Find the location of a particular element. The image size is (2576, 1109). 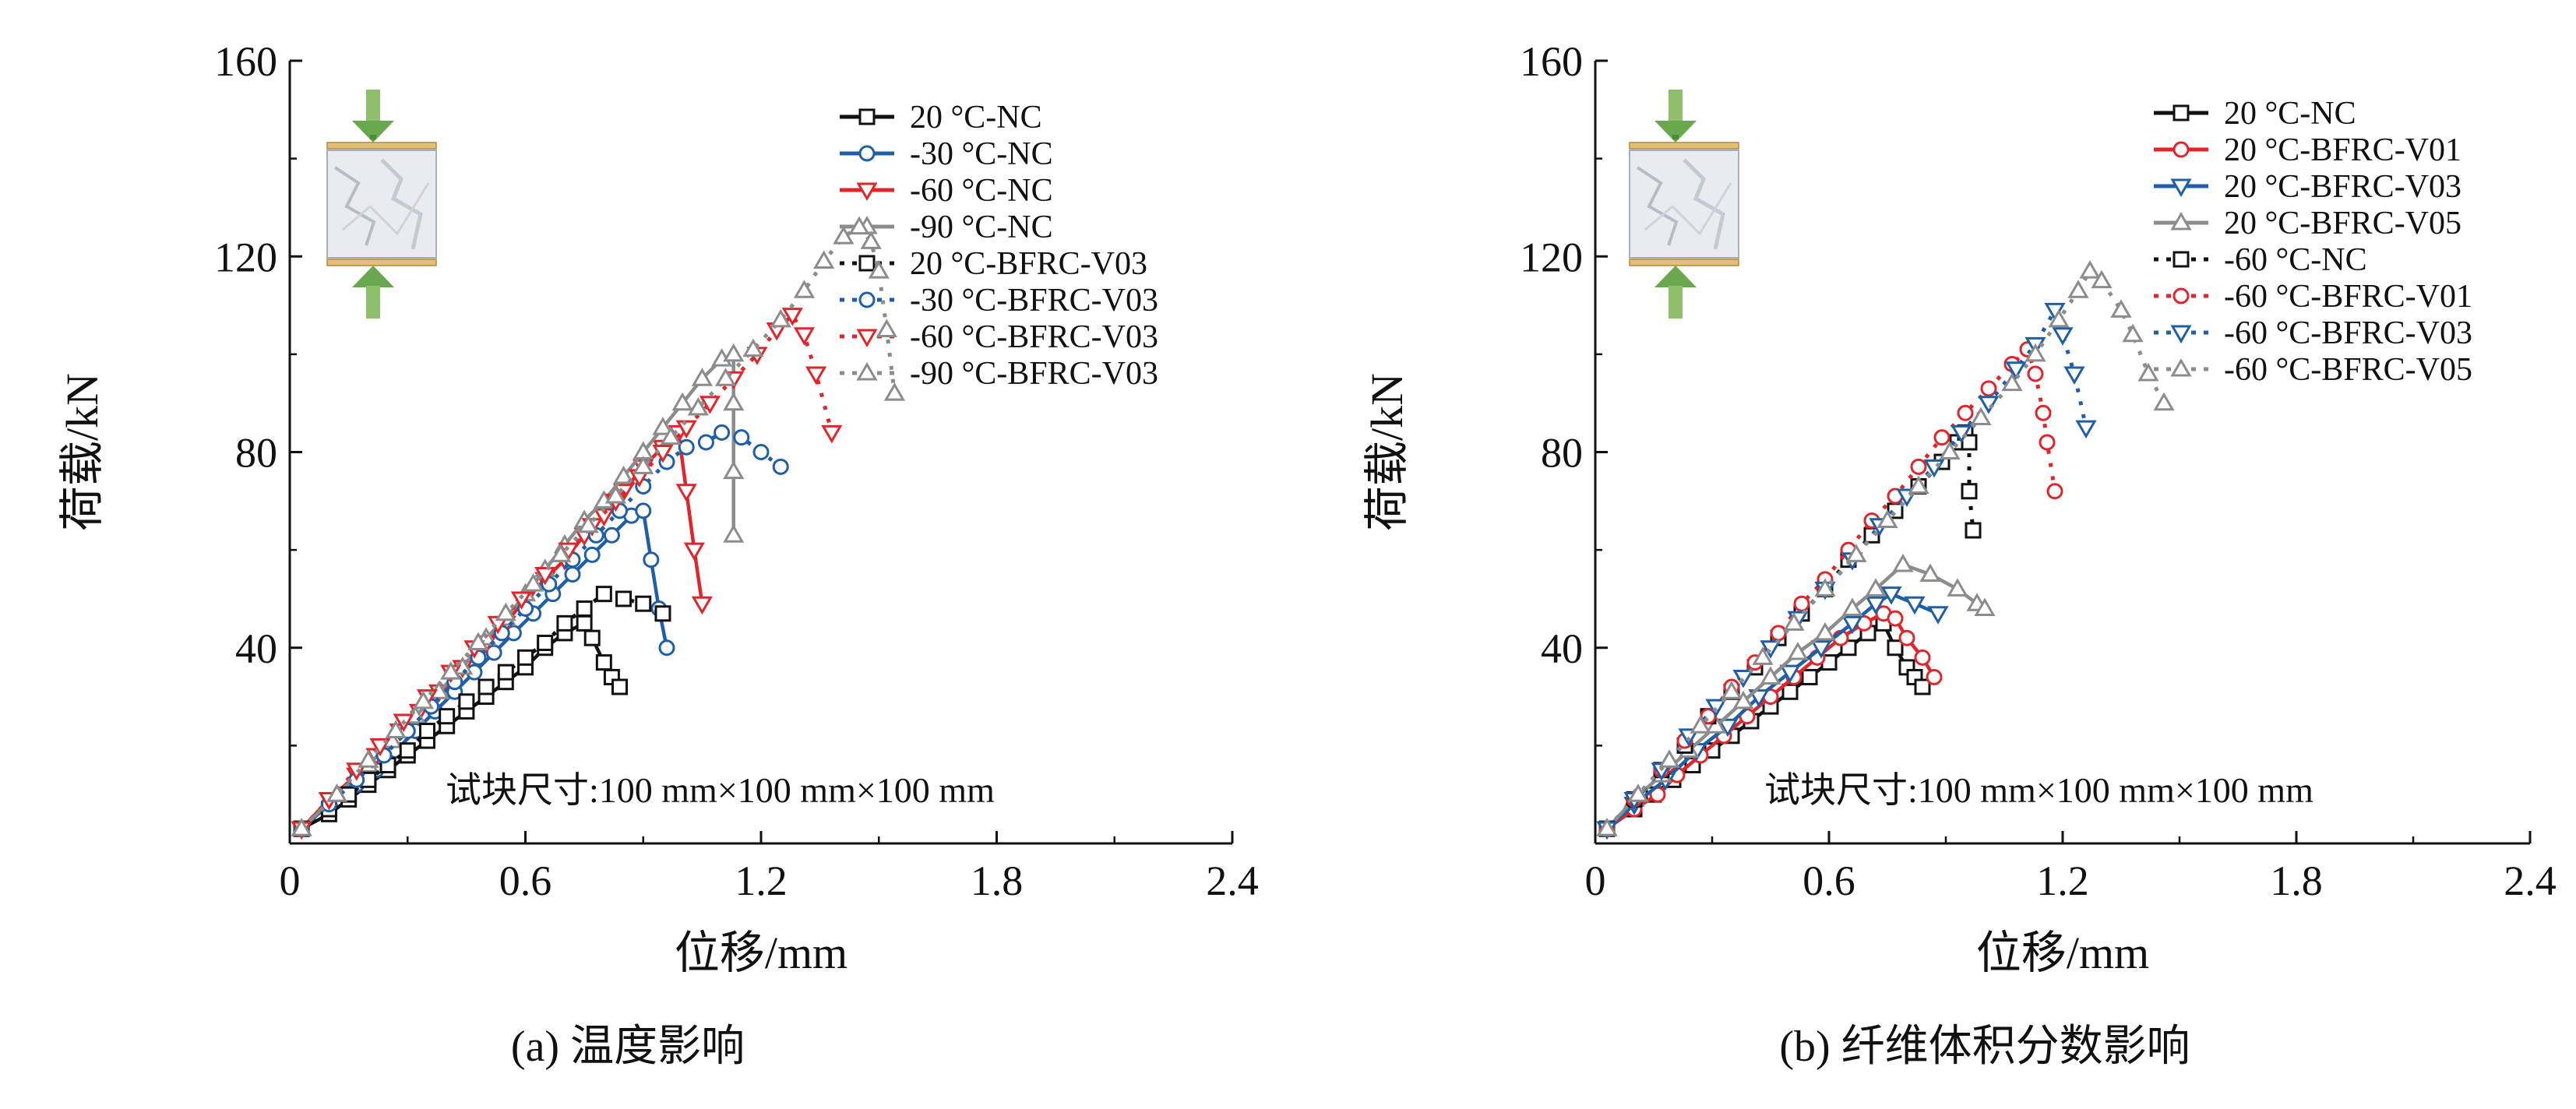

legend-label: 20 °C-BFRC-V05 is located at coordinates (2342, 223).